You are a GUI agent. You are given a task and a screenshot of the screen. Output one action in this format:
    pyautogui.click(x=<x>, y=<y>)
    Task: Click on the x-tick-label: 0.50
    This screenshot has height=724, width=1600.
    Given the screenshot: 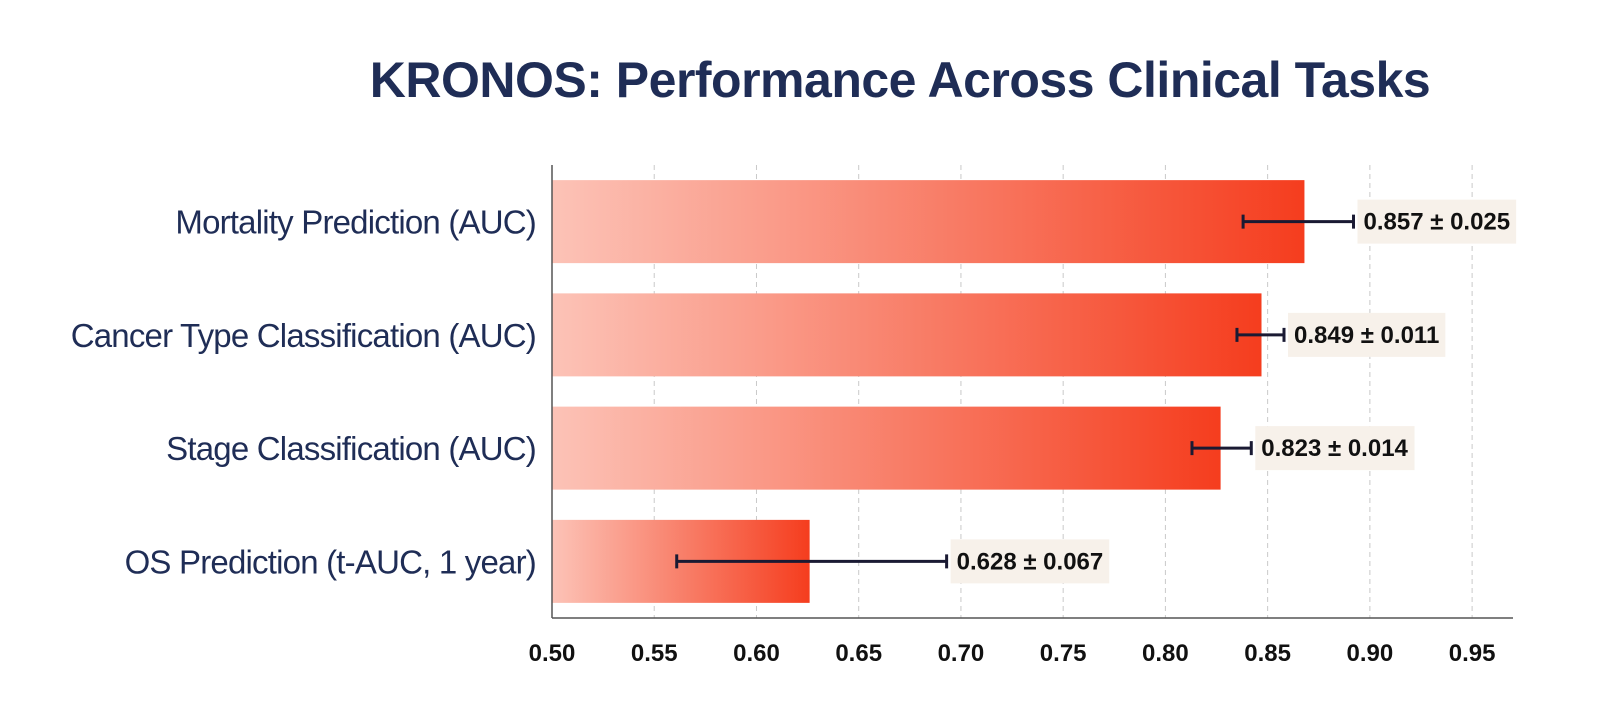 What is the action you would take?
    pyautogui.click(x=552, y=653)
    